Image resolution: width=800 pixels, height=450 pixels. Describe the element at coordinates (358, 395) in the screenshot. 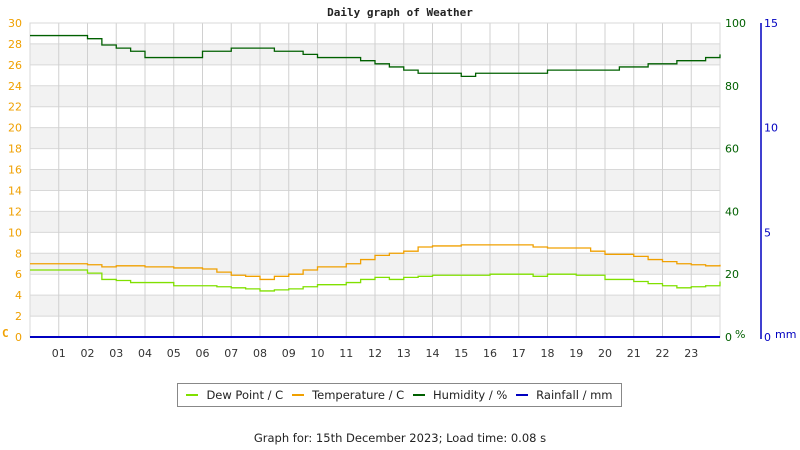

I see `legend-label: Temperature / C` at that location.